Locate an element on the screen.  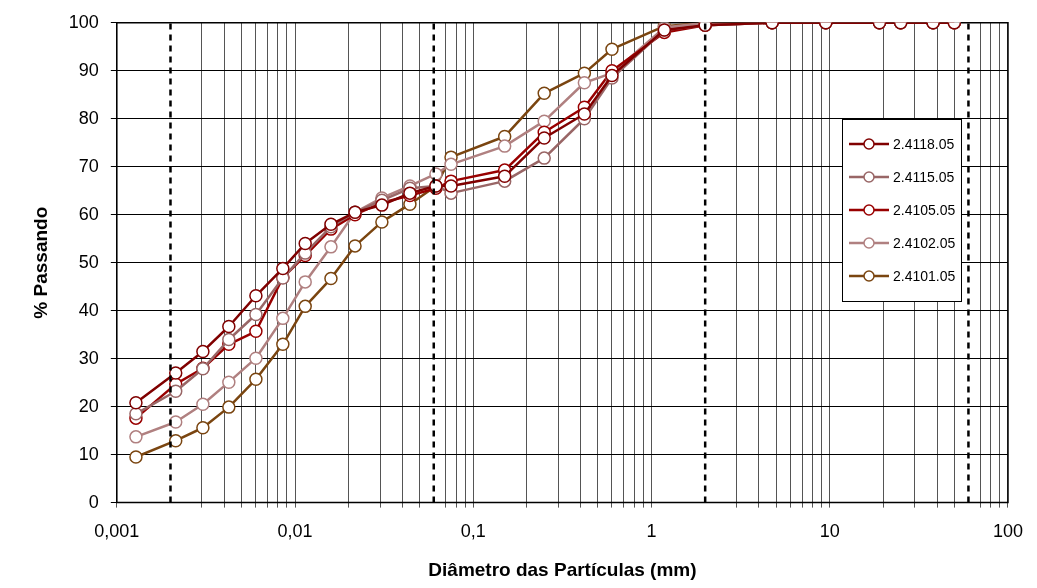
x-axis-title: Diâmetro das Partículas (mm) is located at coordinates (562, 569).